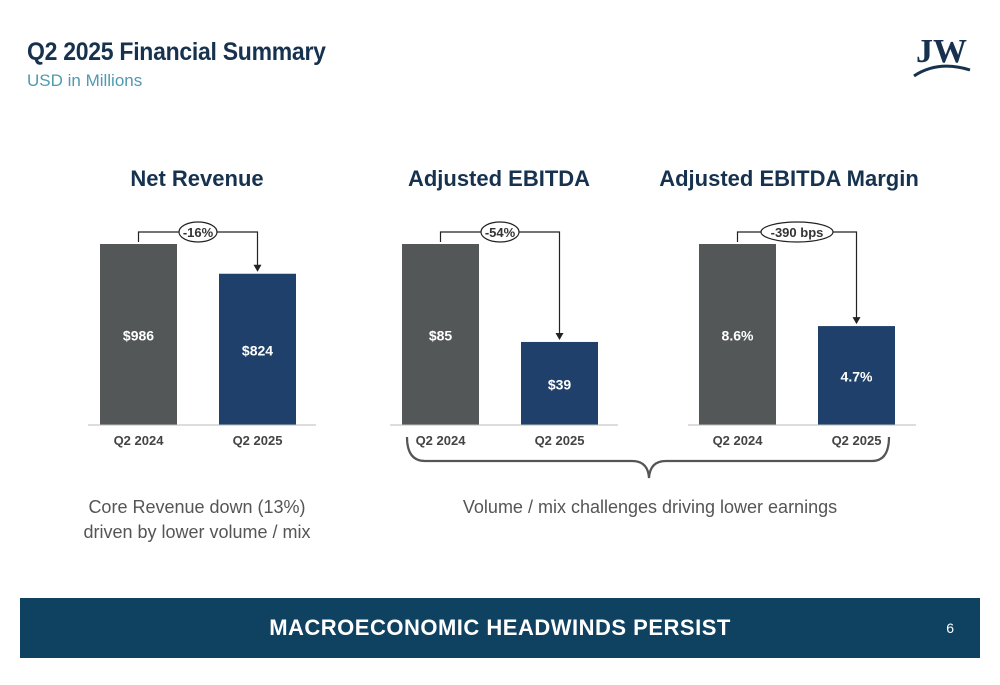  Describe the element at coordinates (85, 80) in the screenshot. I see `page-subtitle: USD in Millions` at that location.